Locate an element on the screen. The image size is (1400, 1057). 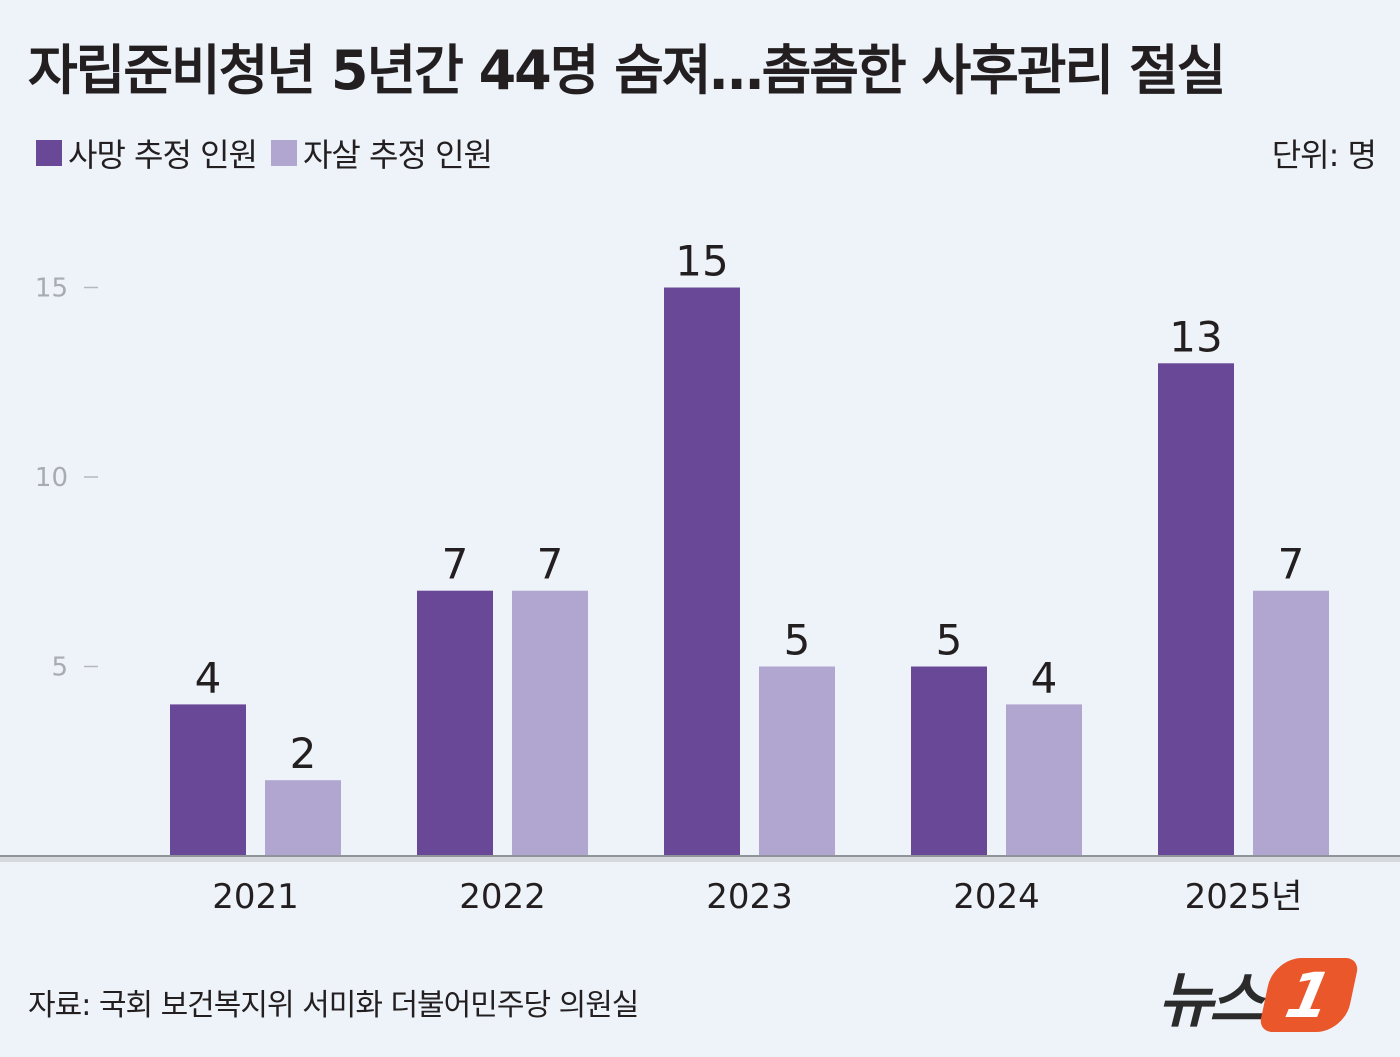
legend-item-suicide: 자살 추정 인원 is located at coordinates (381, 153).